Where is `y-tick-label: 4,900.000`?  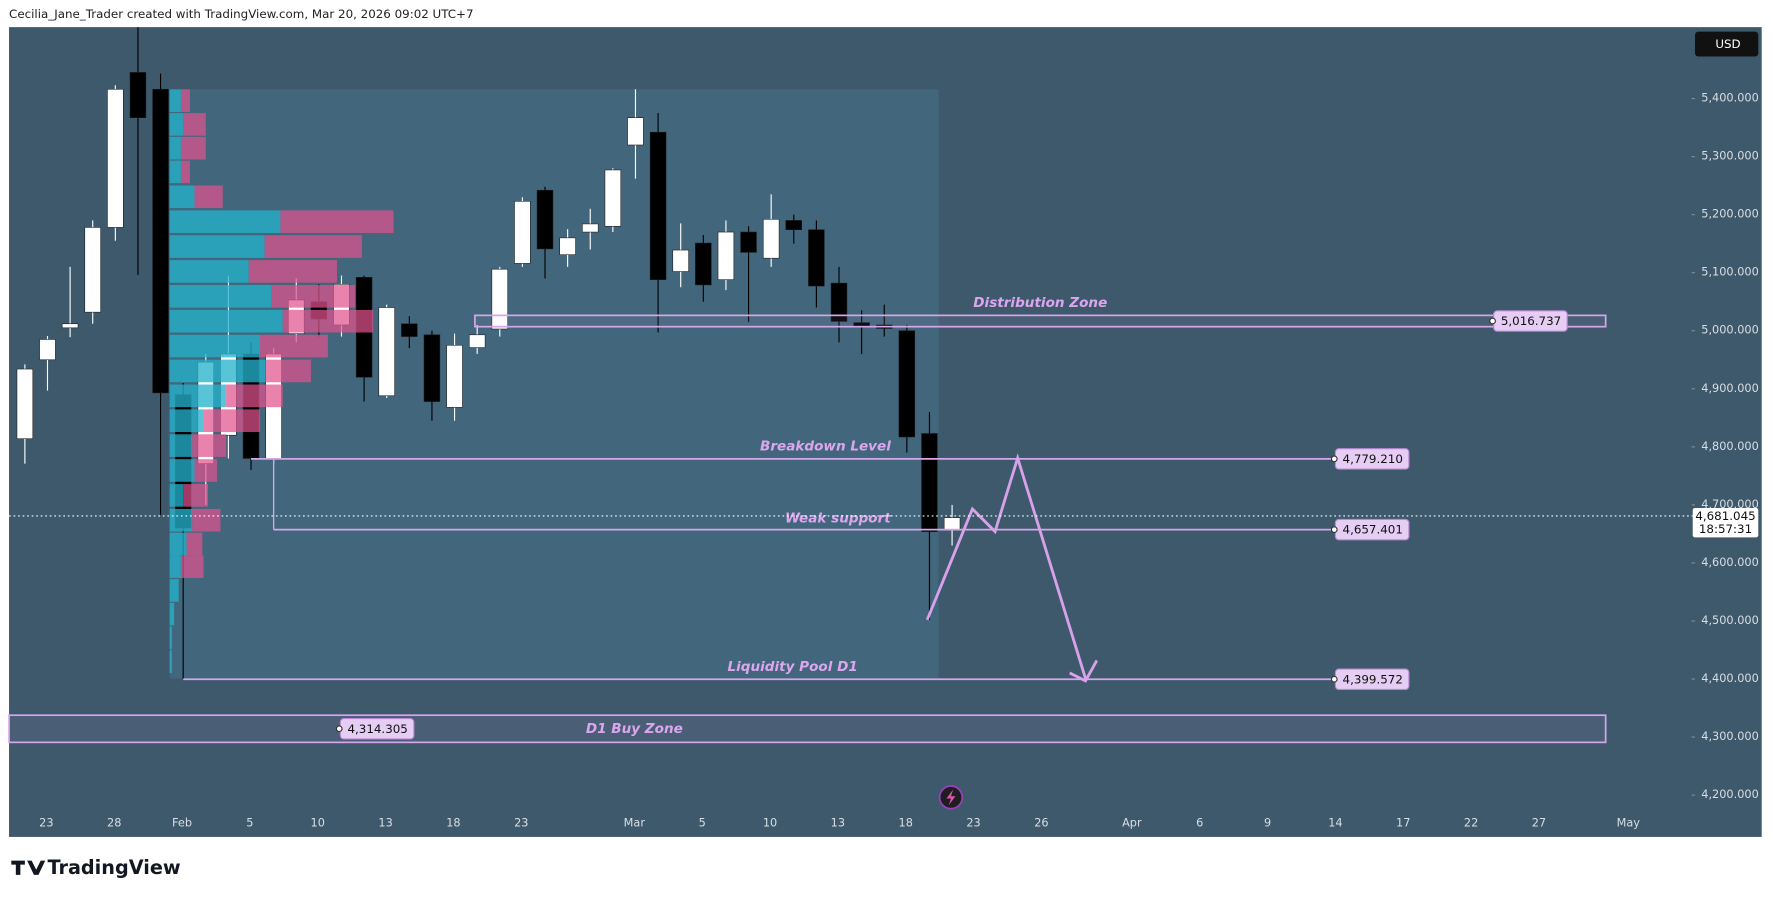 y-tick-label: 4,900.000 is located at coordinates (1729, 388).